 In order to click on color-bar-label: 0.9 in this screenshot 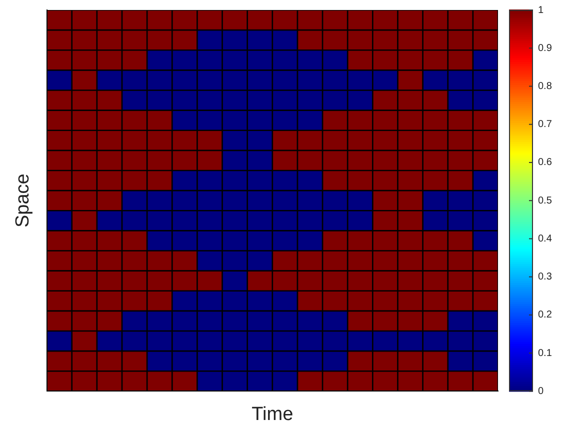, I will do `click(545, 48)`.